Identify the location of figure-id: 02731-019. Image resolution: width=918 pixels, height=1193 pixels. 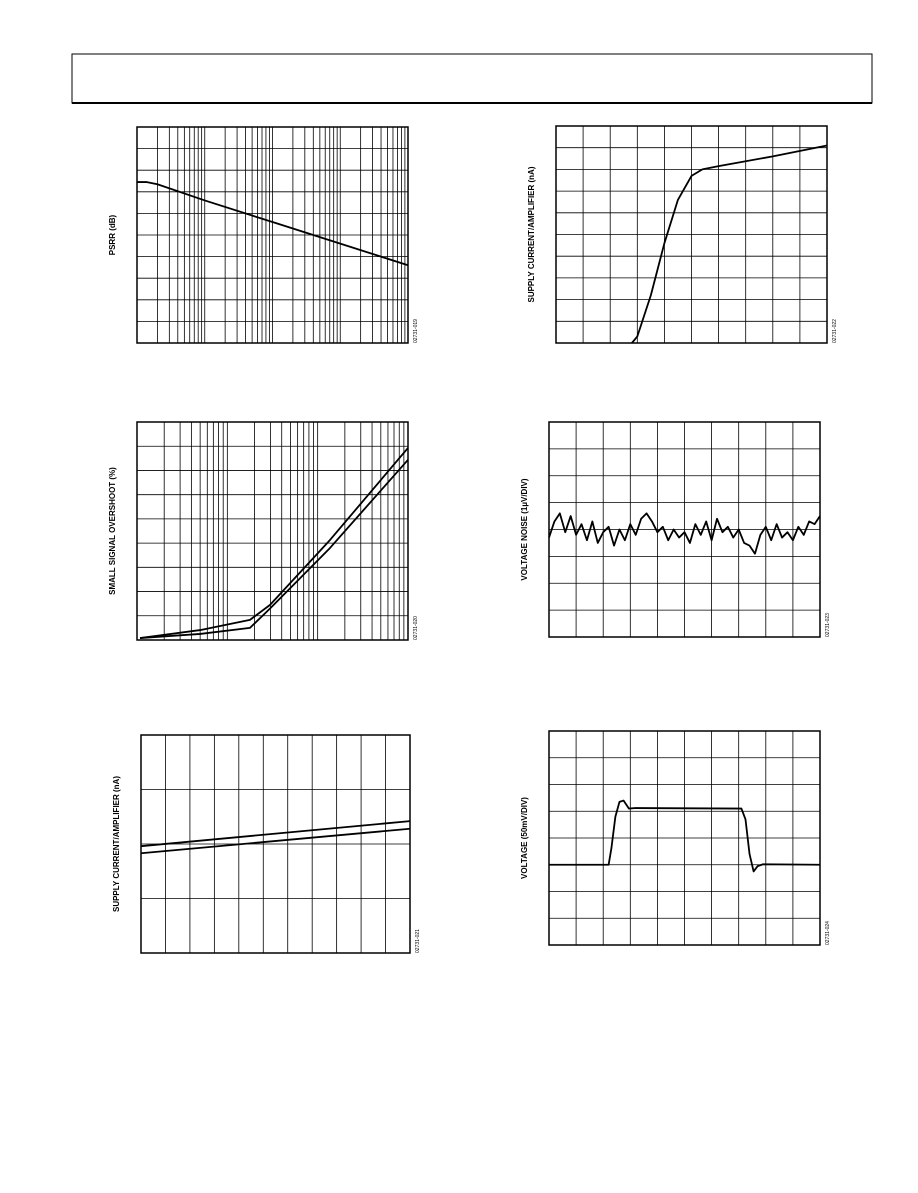
(416, 331).